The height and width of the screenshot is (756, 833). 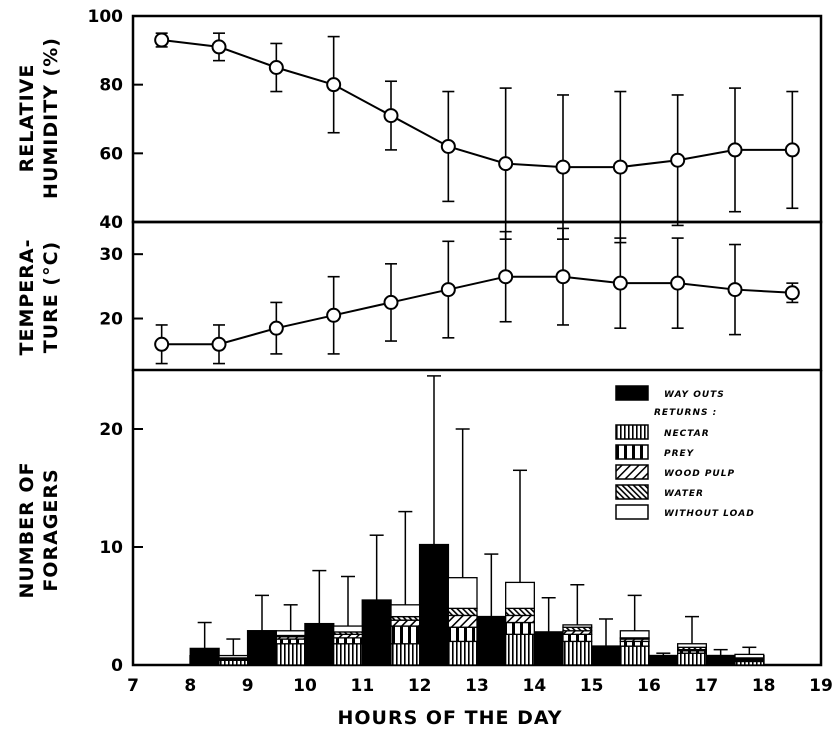 I want to click on x-tick-label: 8, so click(x=190, y=686).